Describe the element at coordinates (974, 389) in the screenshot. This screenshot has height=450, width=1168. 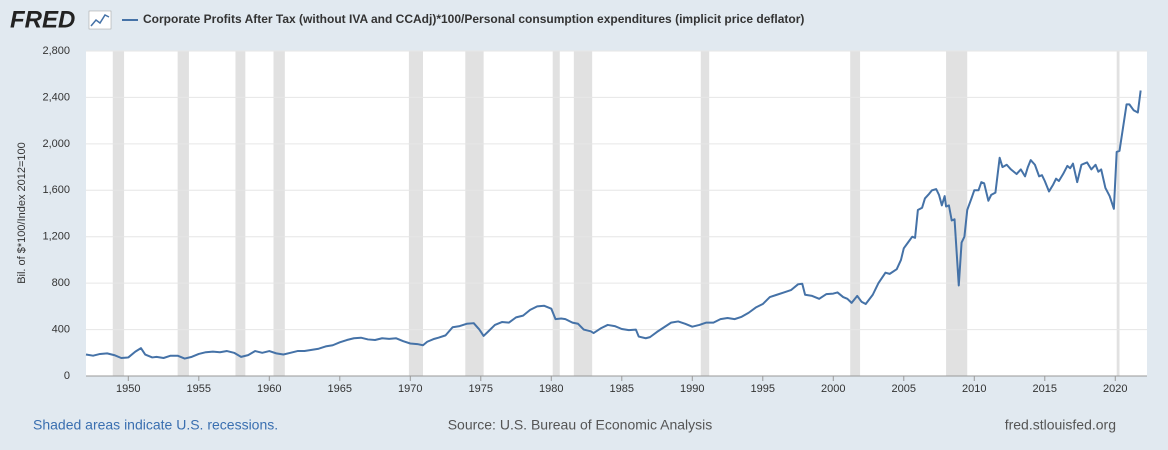
I see `x-tick-label: 2010` at that location.